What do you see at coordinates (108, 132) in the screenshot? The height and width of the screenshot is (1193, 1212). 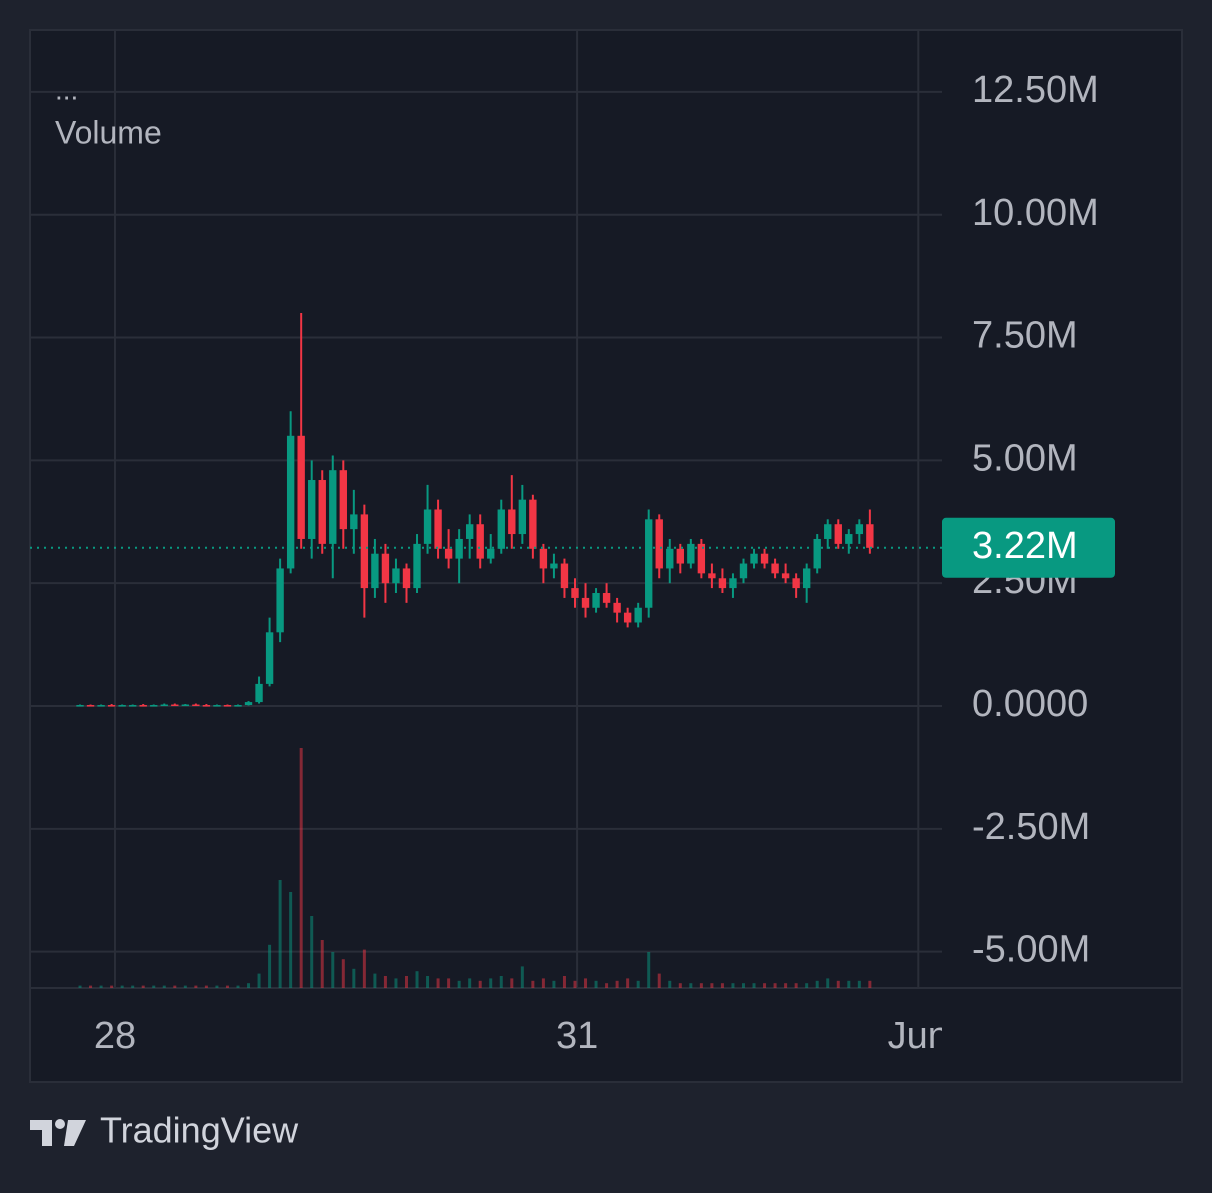 I see `volume-label: Volume` at bounding box center [108, 132].